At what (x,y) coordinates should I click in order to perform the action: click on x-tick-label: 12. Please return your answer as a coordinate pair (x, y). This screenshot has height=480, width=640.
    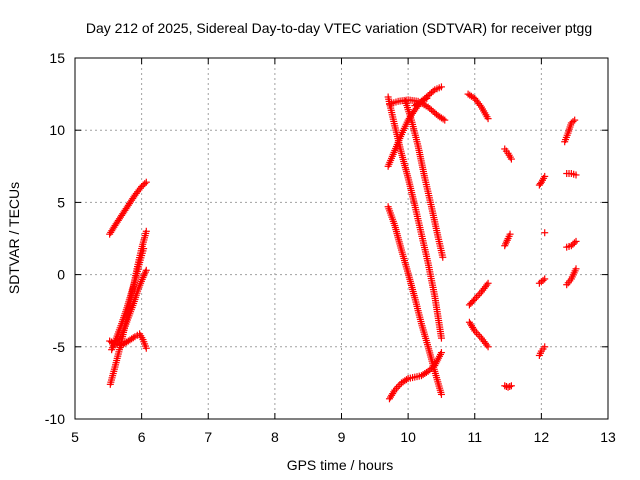
    Looking at the image, I should click on (542, 437).